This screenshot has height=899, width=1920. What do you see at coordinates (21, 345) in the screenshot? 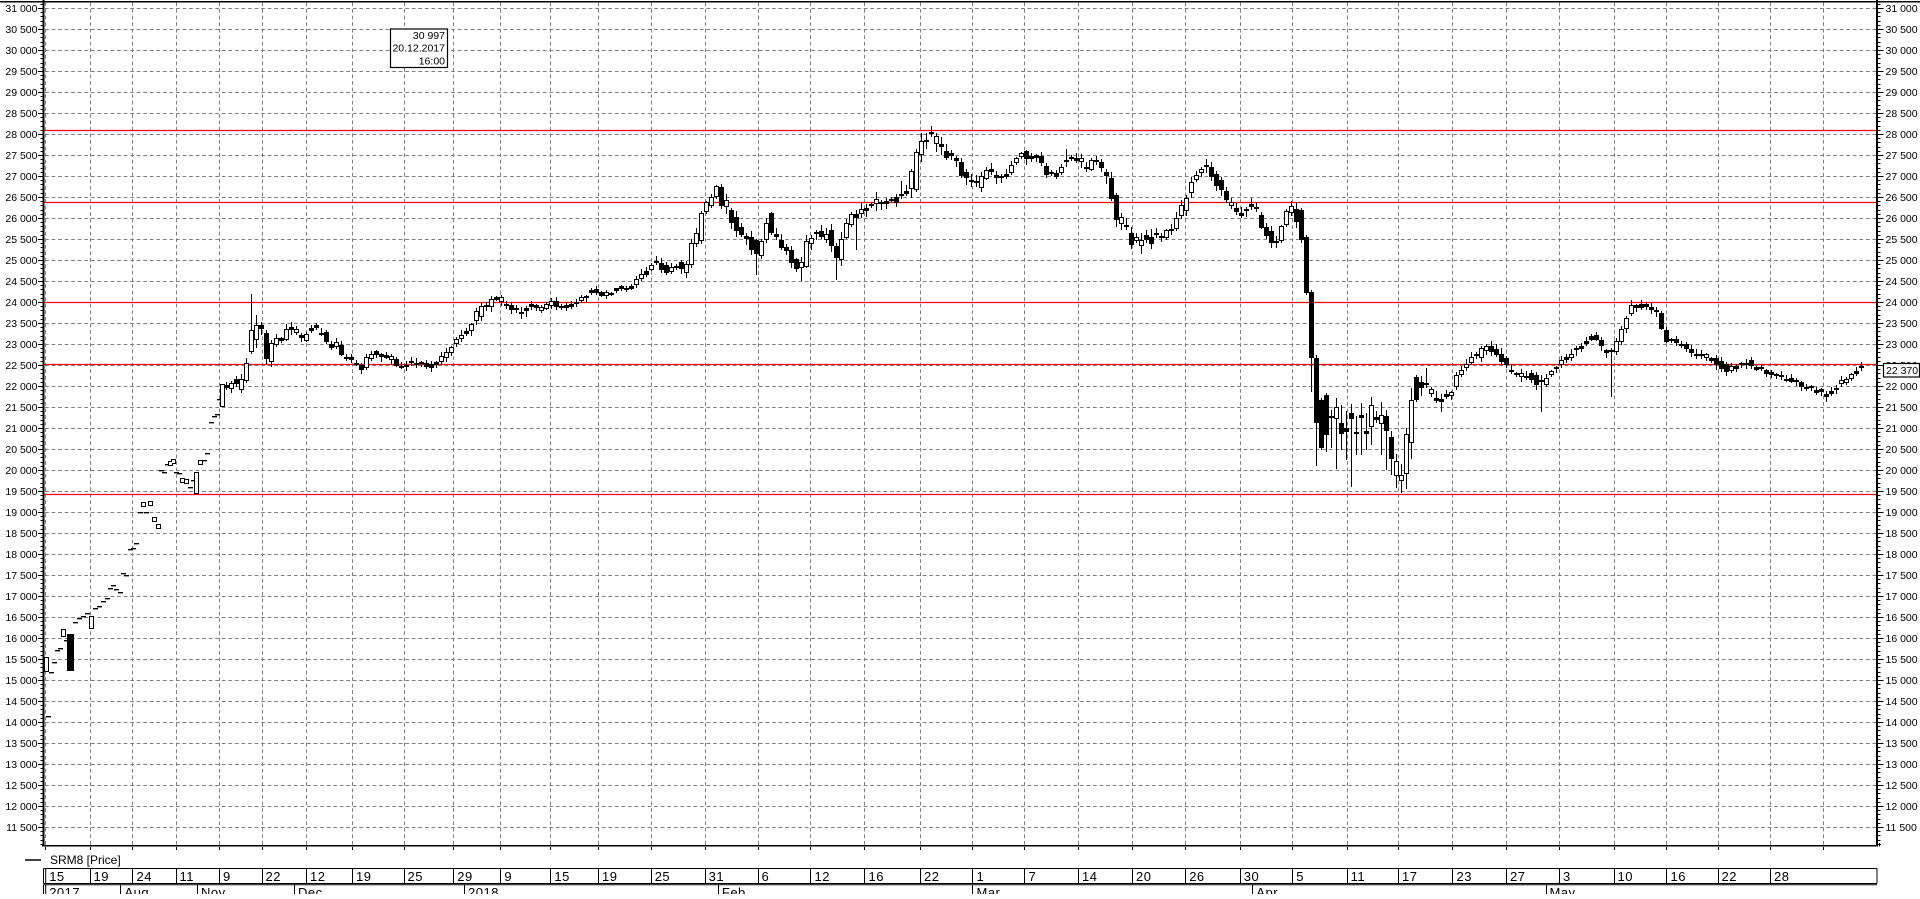
I see `svg-text: 23 000` at bounding box center [21, 345].